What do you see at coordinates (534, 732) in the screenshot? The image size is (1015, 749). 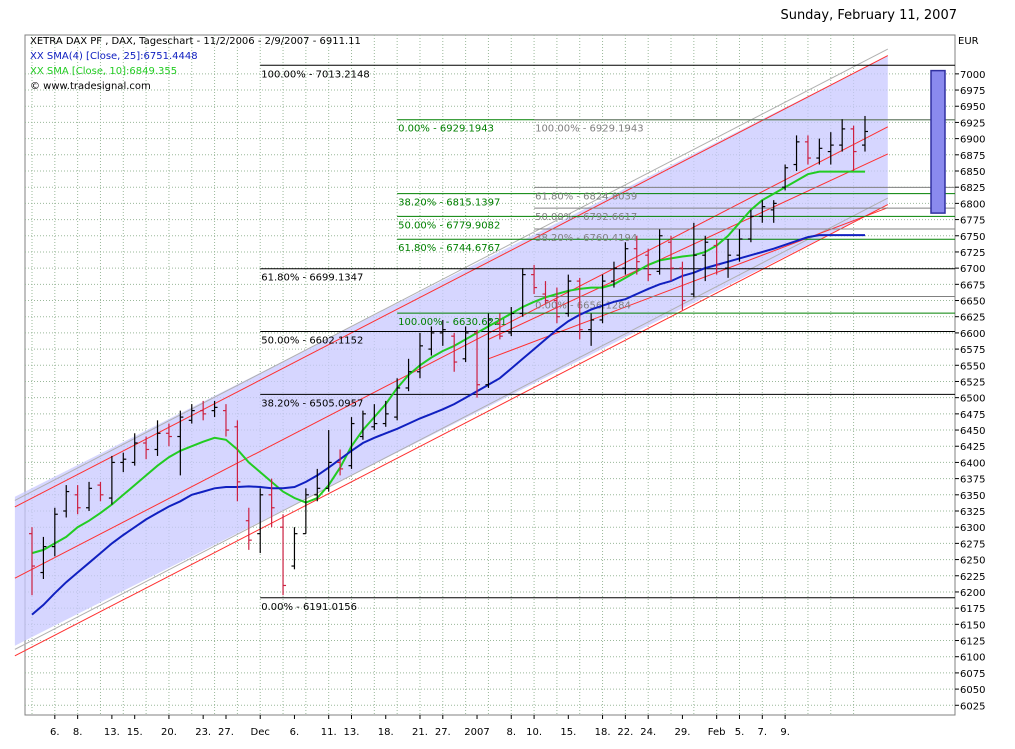 I see `x-tick-label: 10.` at bounding box center [534, 732].